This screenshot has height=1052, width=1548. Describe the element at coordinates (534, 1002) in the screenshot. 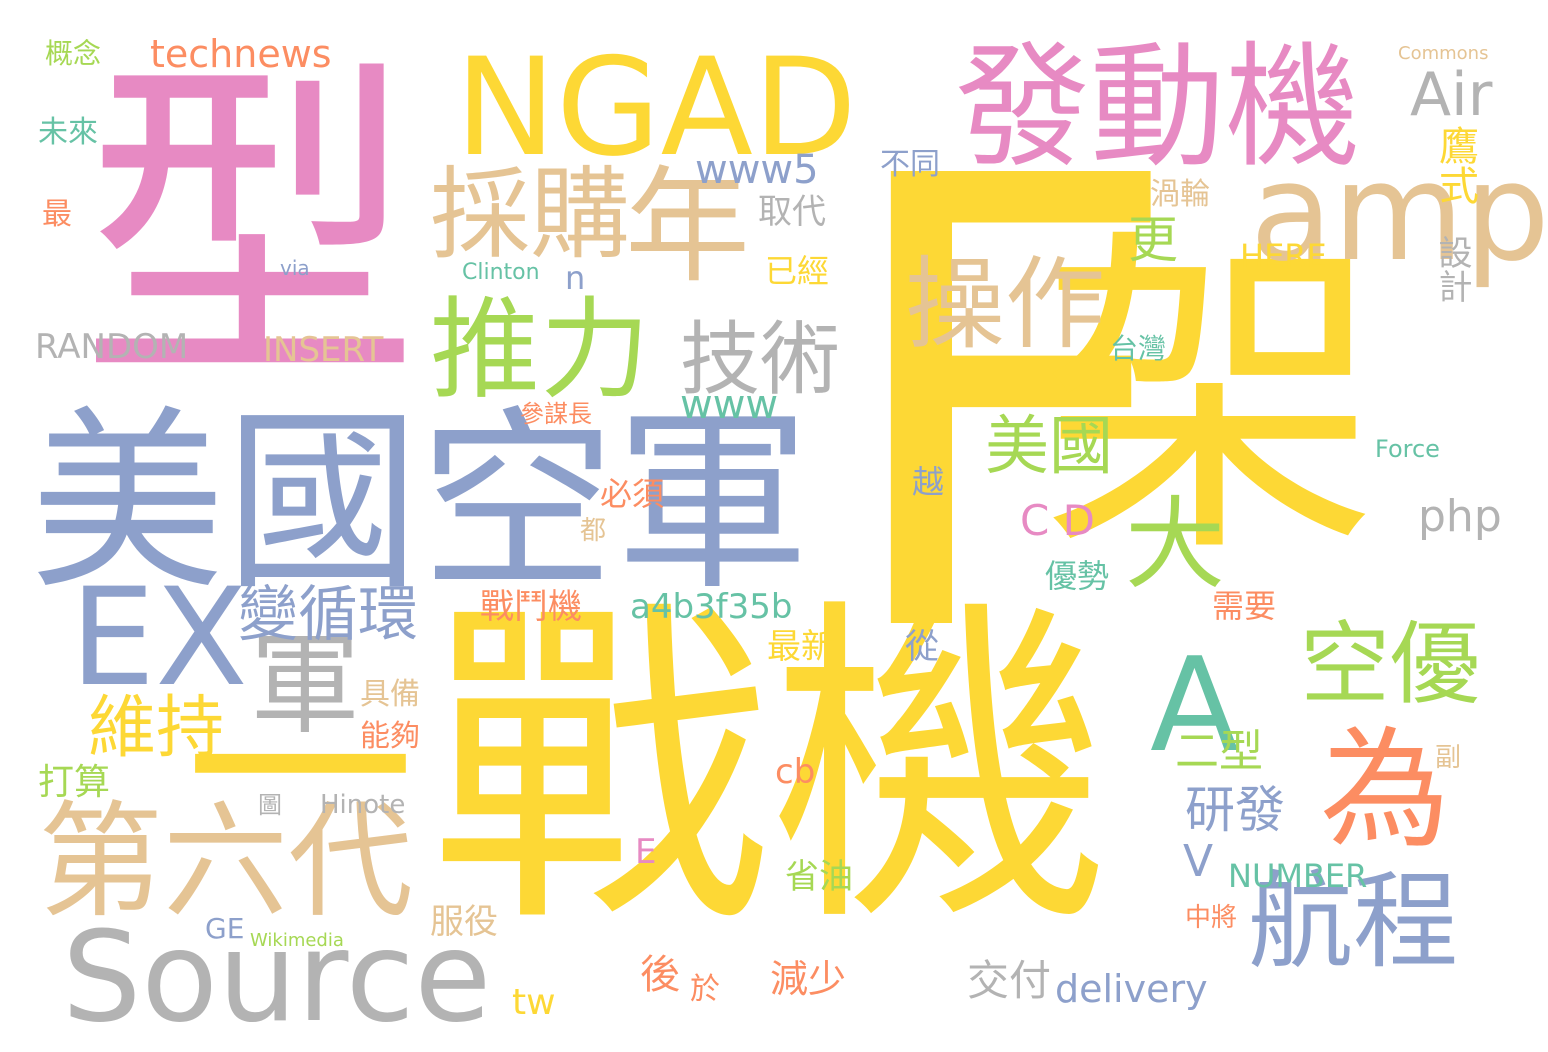

I see `word-tw: tw` at that location.